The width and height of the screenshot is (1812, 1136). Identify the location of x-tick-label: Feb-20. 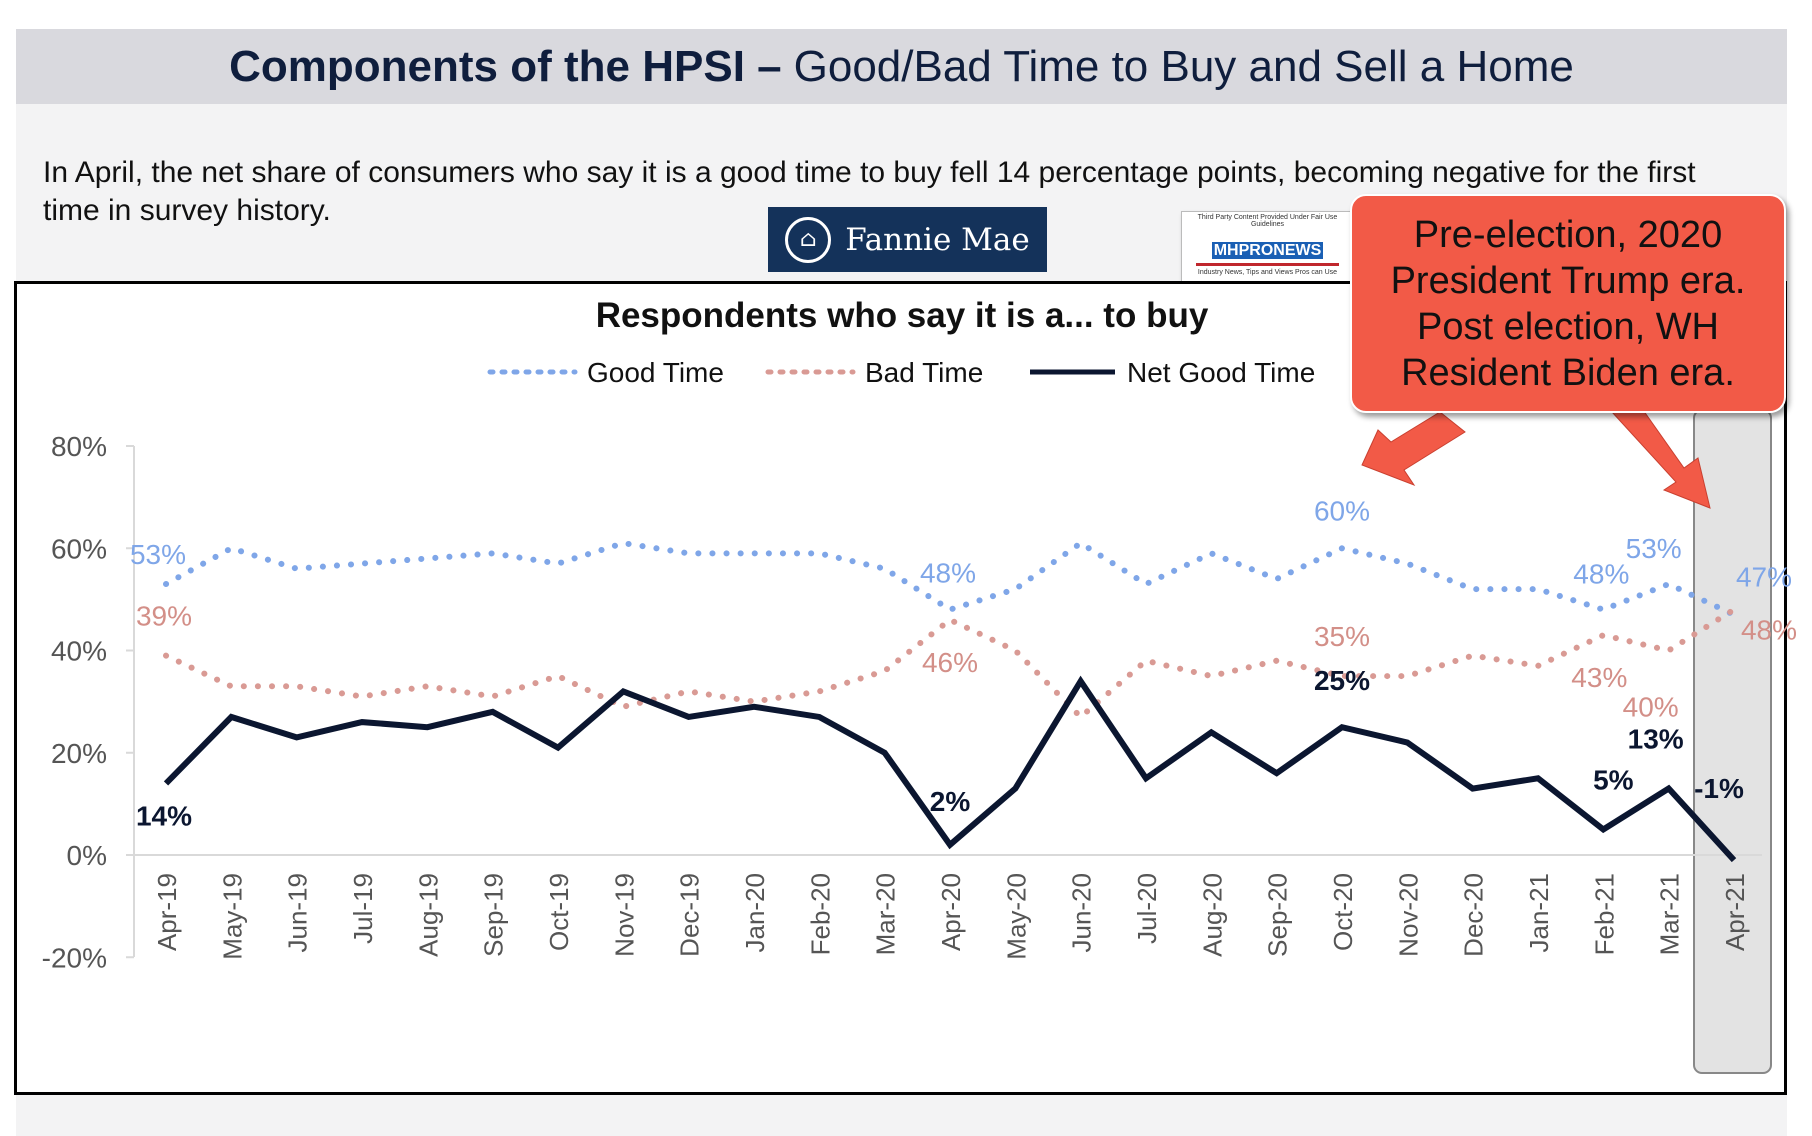
(820, 914).